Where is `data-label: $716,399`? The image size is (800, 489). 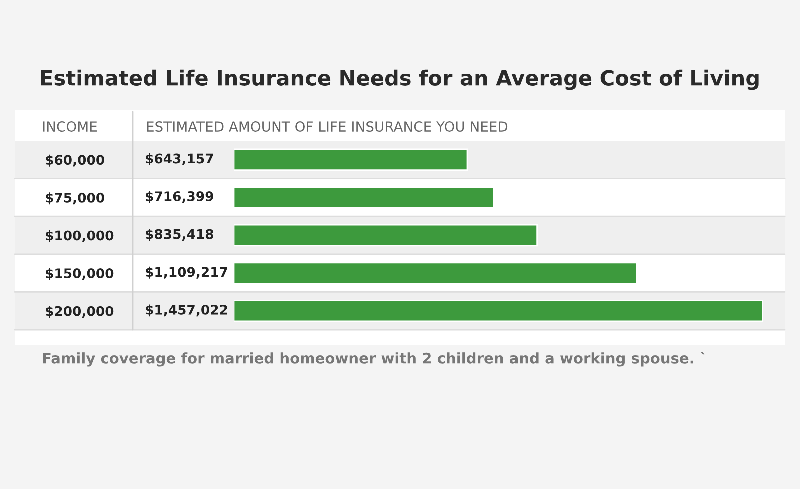 data-label: $716,399 is located at coordinates (180, 197).